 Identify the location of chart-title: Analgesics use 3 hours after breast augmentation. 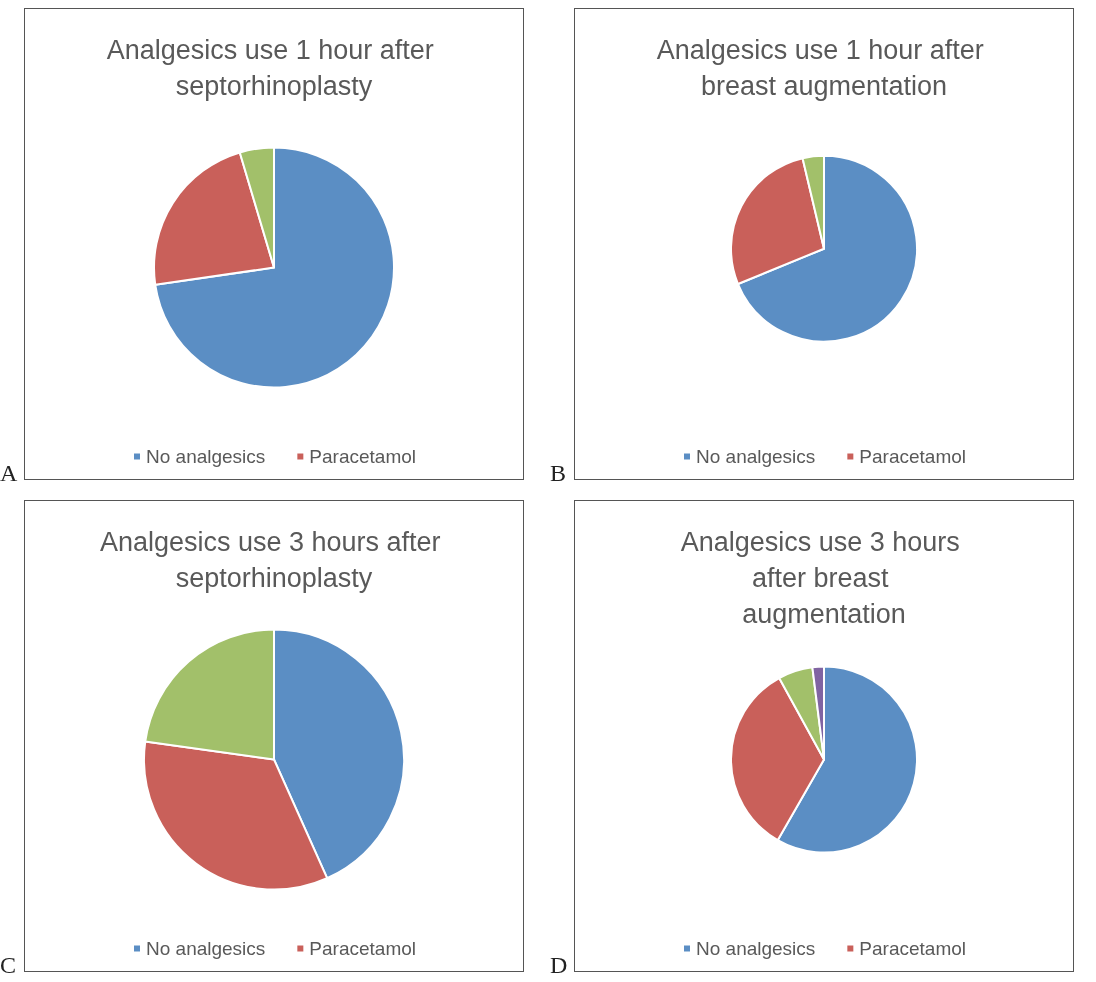
(824, 578).